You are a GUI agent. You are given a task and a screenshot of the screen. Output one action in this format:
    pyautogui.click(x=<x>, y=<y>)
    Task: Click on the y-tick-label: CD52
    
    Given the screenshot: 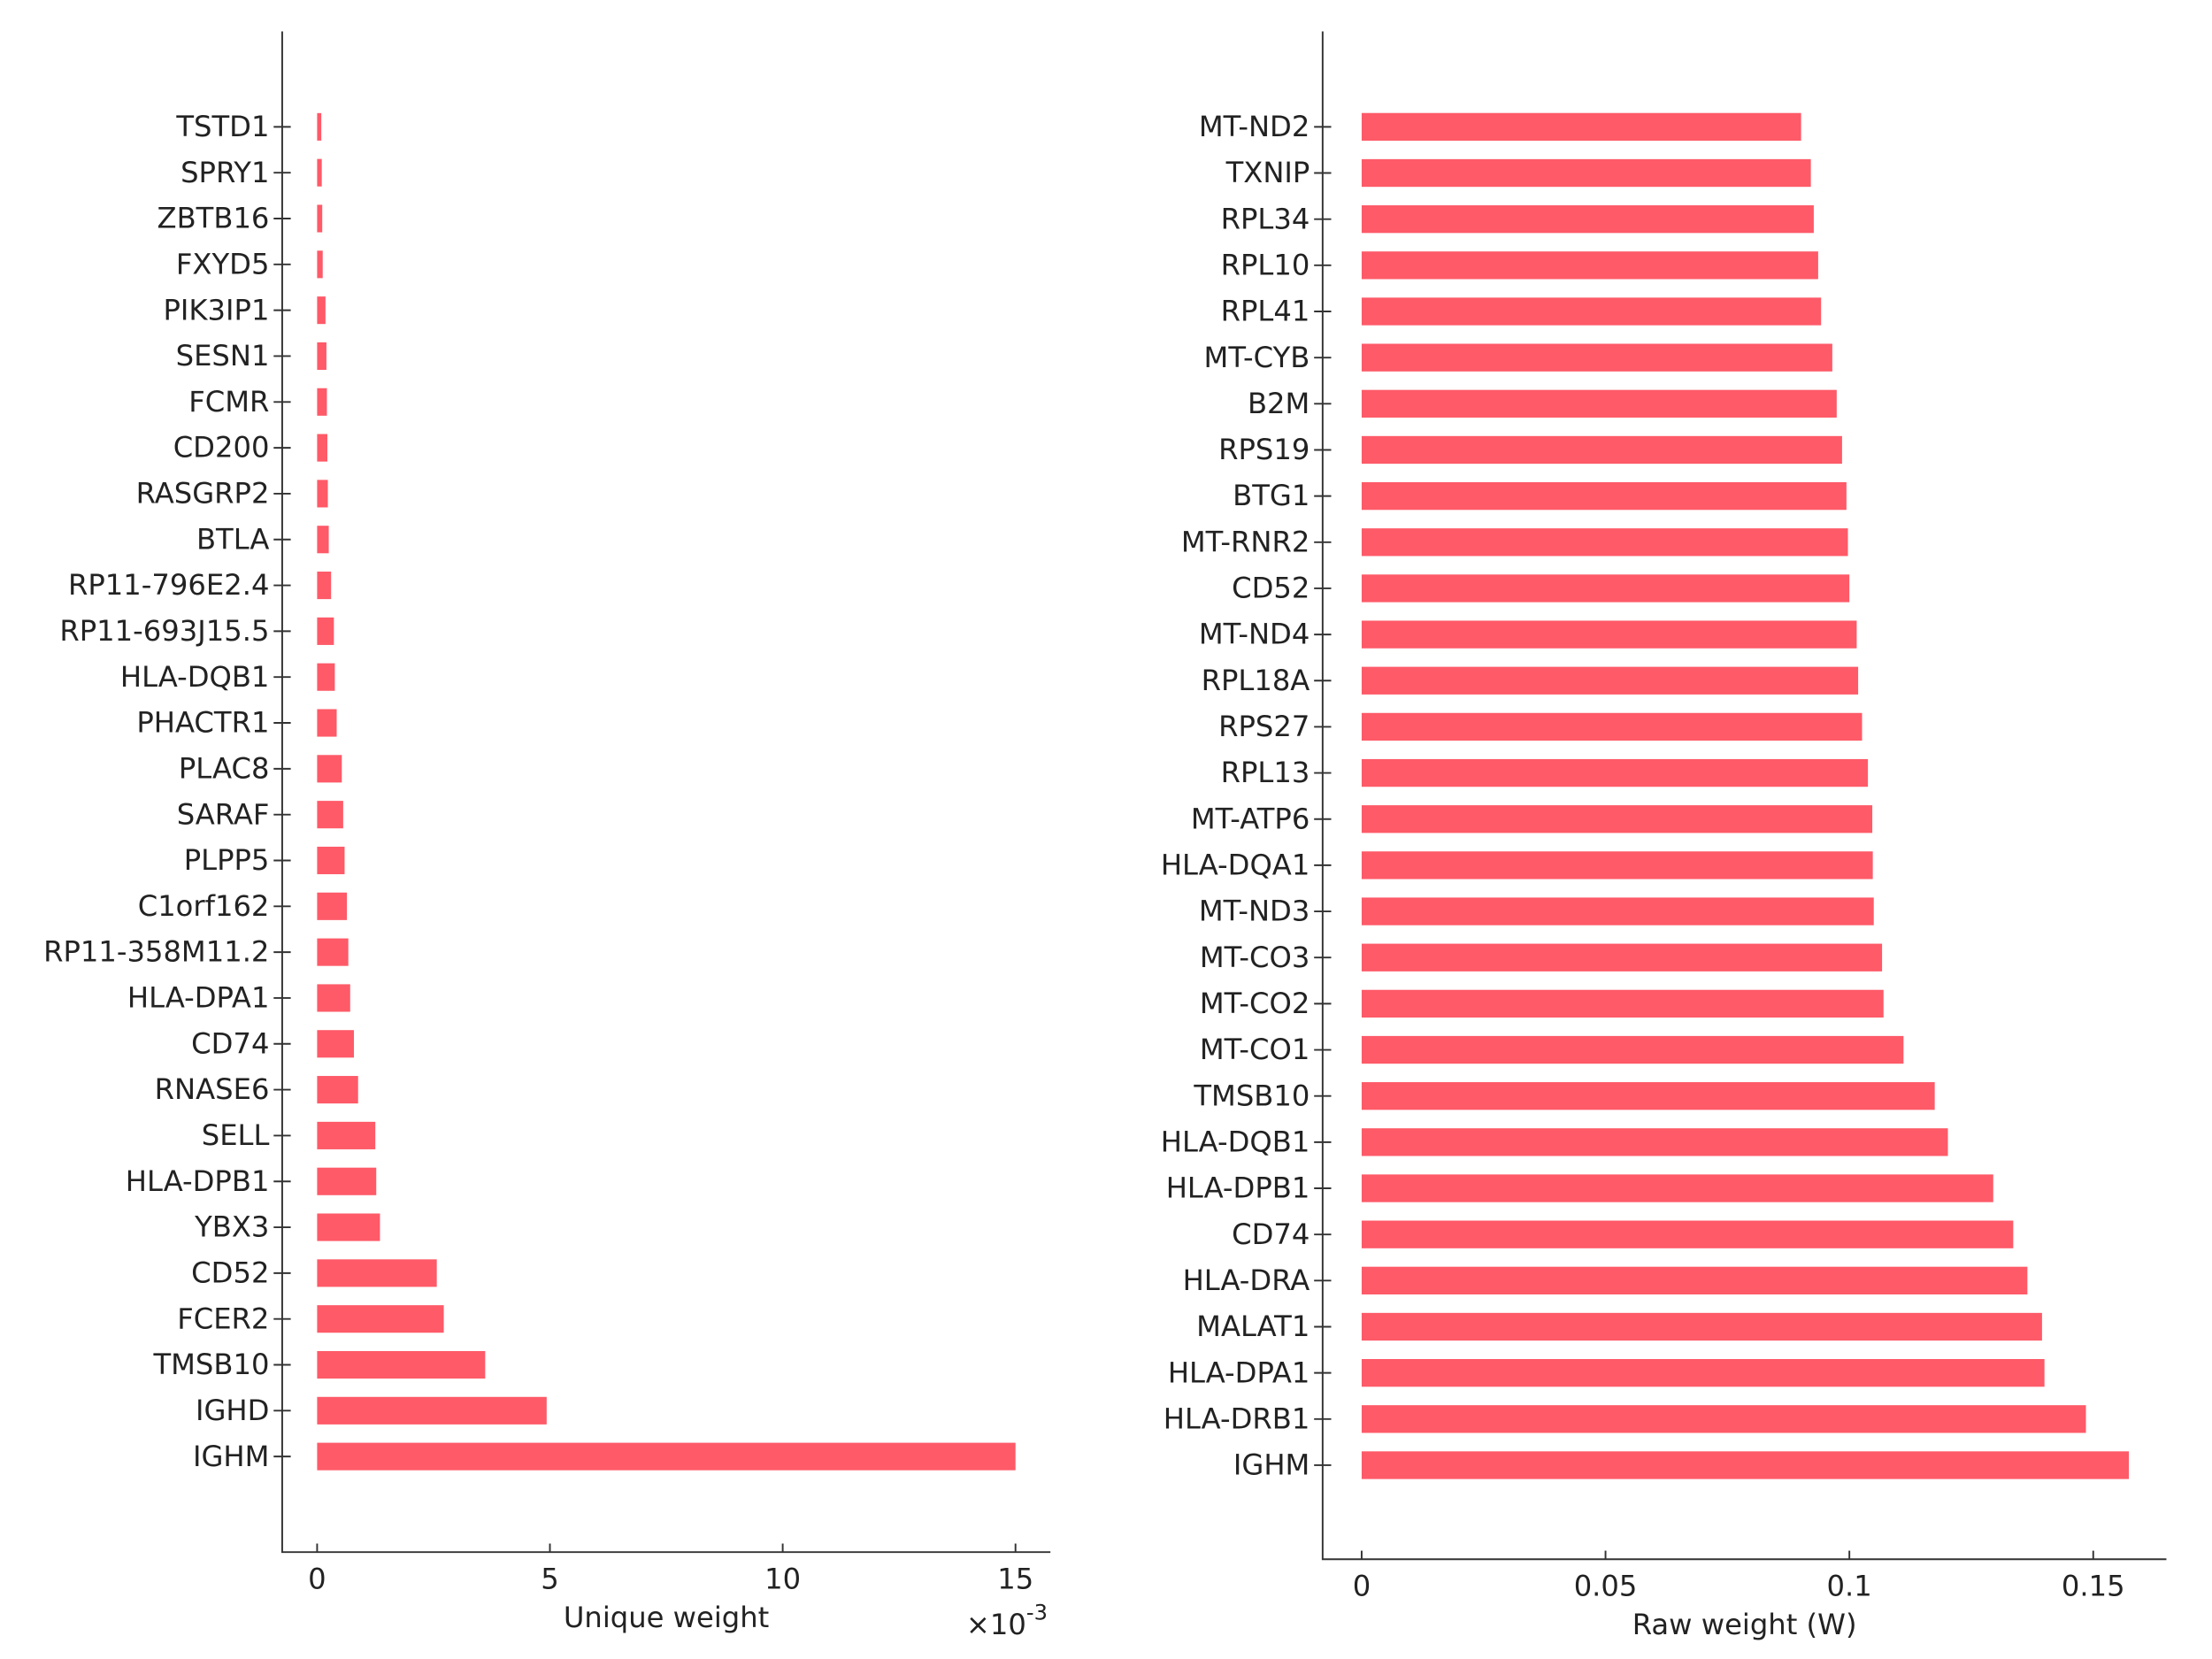 What is the action you would take?
    pyautogui.click(x=1271, y=588)
    